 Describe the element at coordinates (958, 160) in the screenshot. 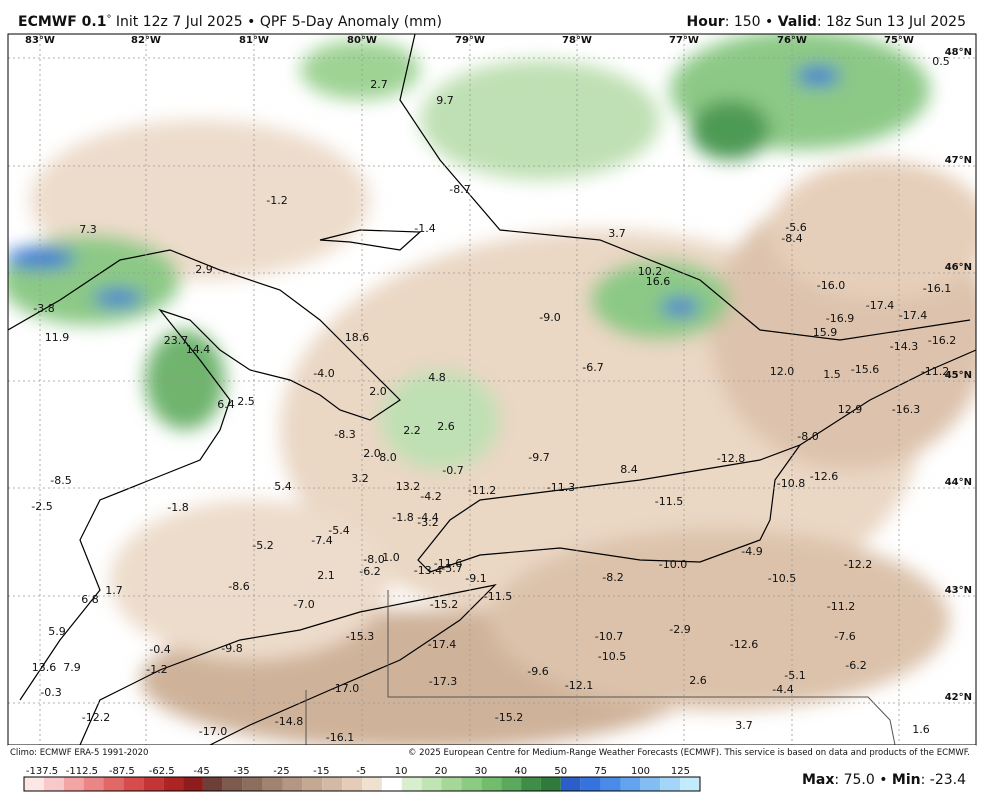

I see `latitude-label: 47°N` at that location.